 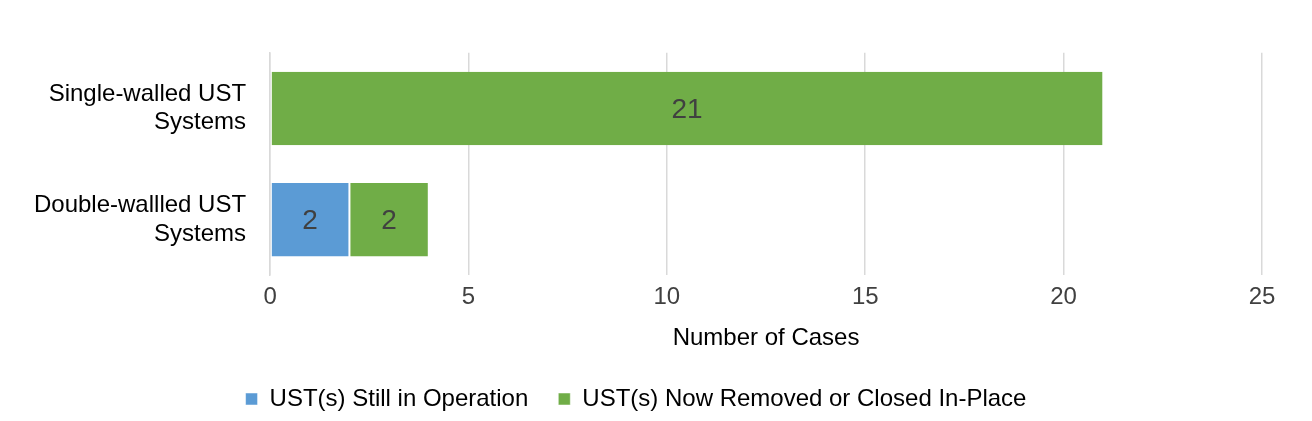 I want to click on y-tick-label: Single-walled UST Systems, so click(x=147, y=106).